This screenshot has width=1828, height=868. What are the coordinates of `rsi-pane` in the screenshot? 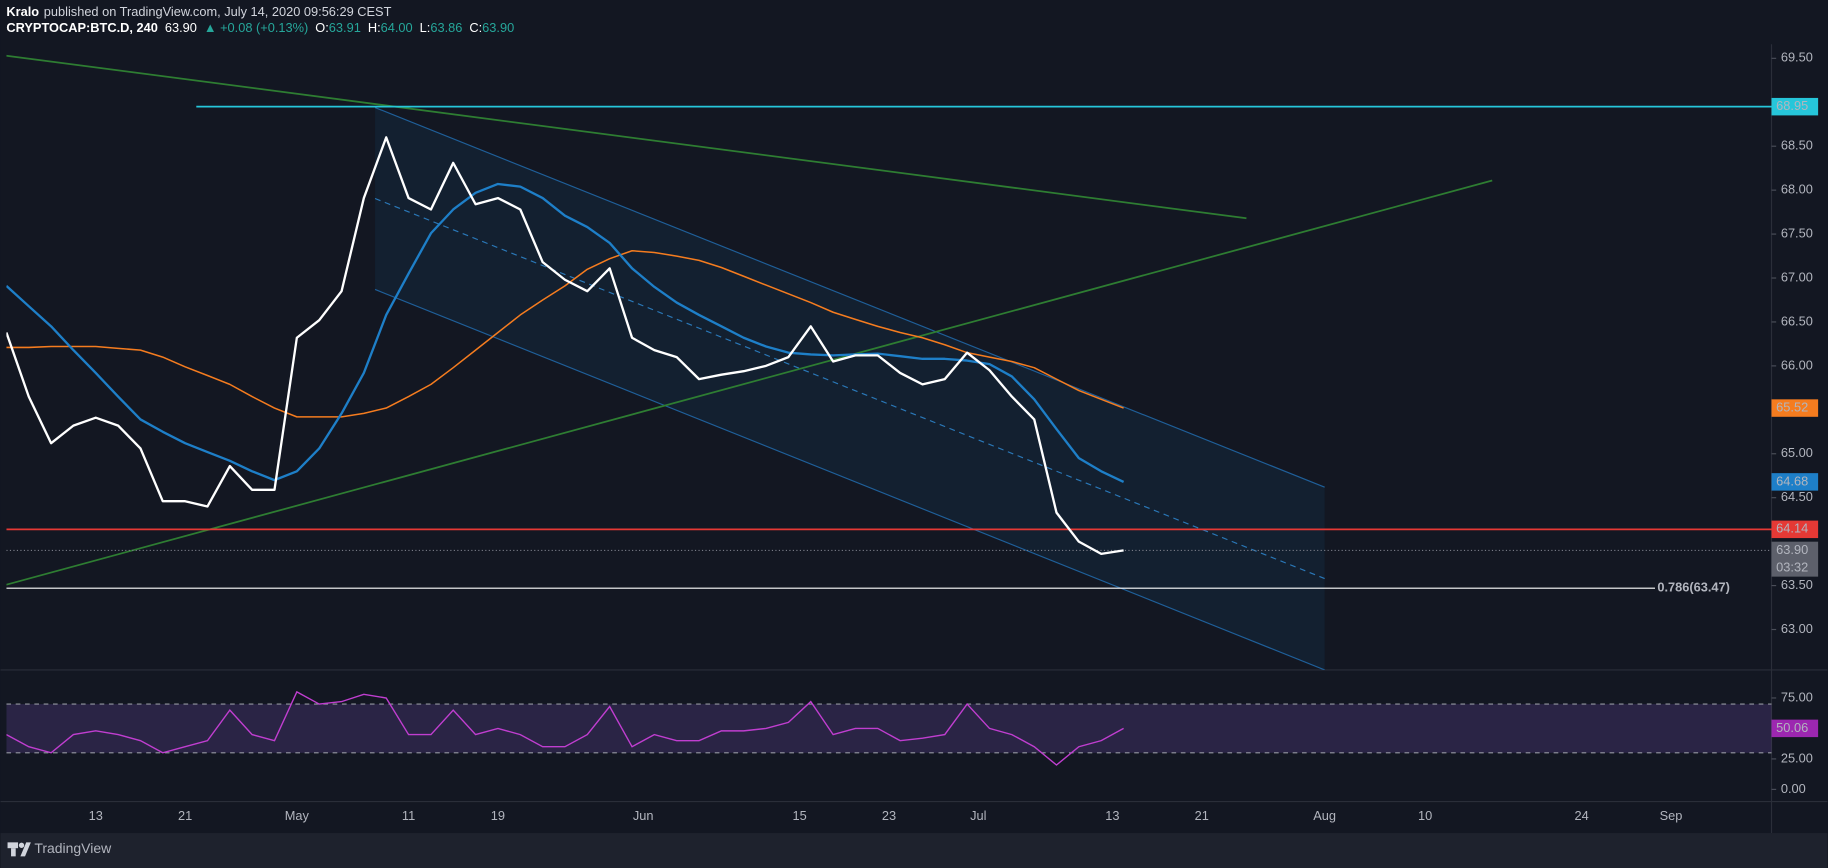 It's located at (889, 728).